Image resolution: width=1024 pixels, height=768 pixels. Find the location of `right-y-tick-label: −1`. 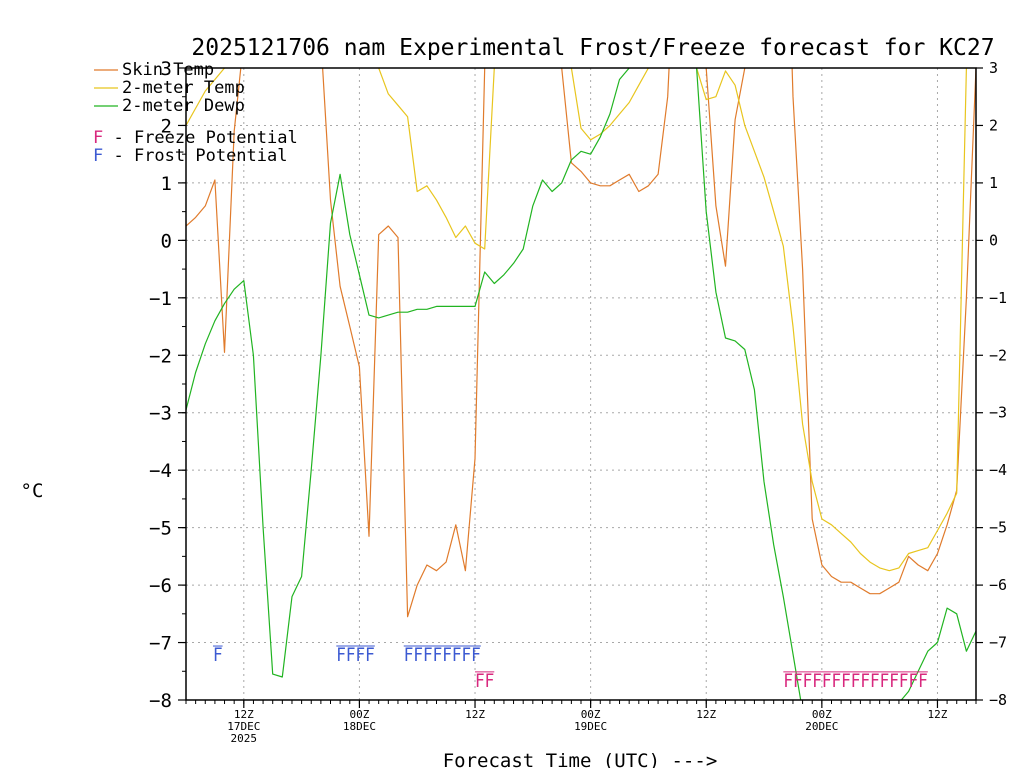

right-y-tick-label: −1 is located at coordinates (998, 298).